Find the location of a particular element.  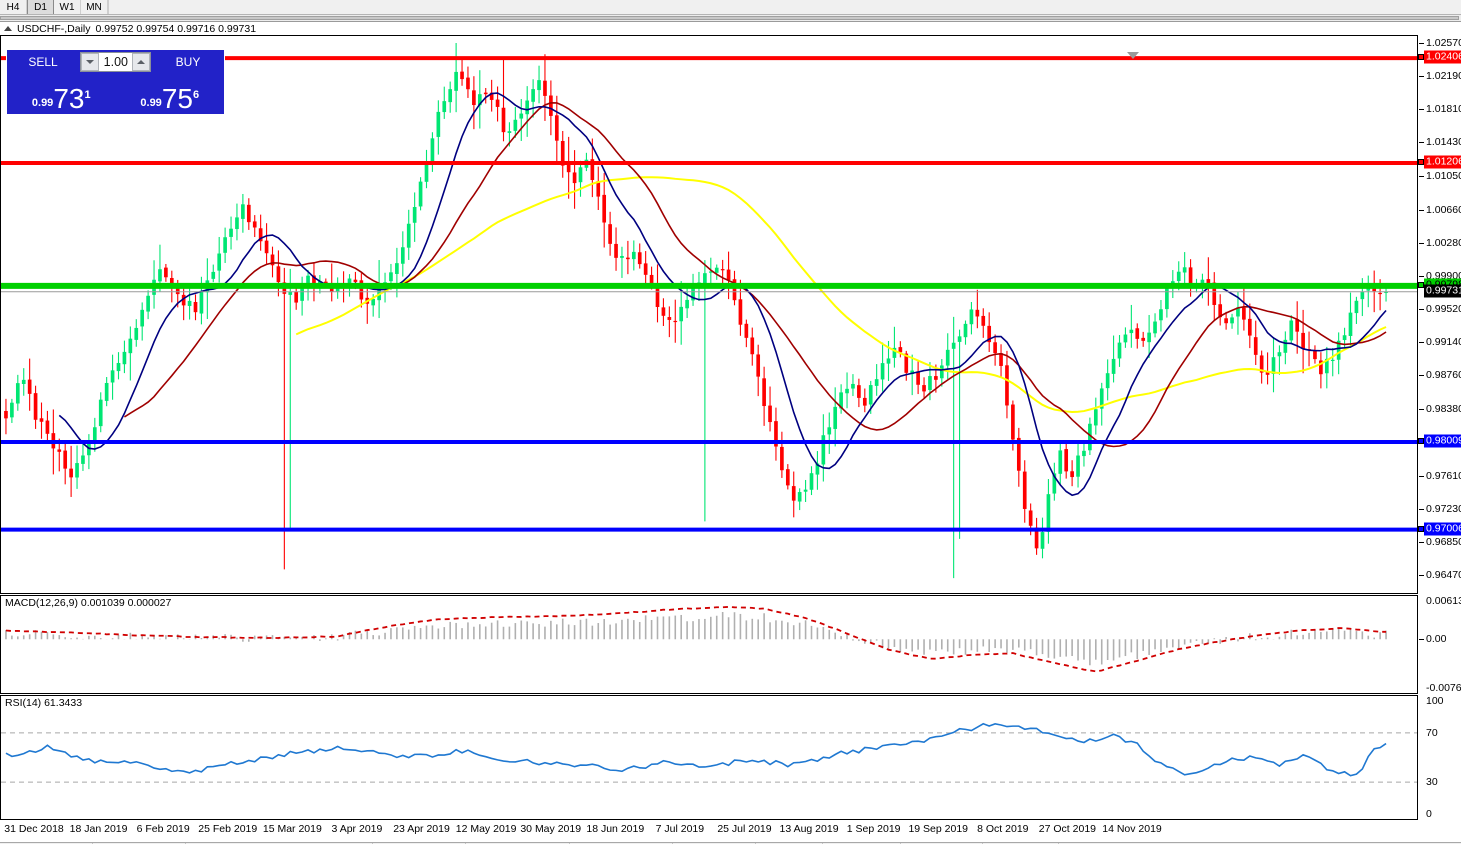

macd-tick-label: -0.007612 is located at coordinates (1443, 688).